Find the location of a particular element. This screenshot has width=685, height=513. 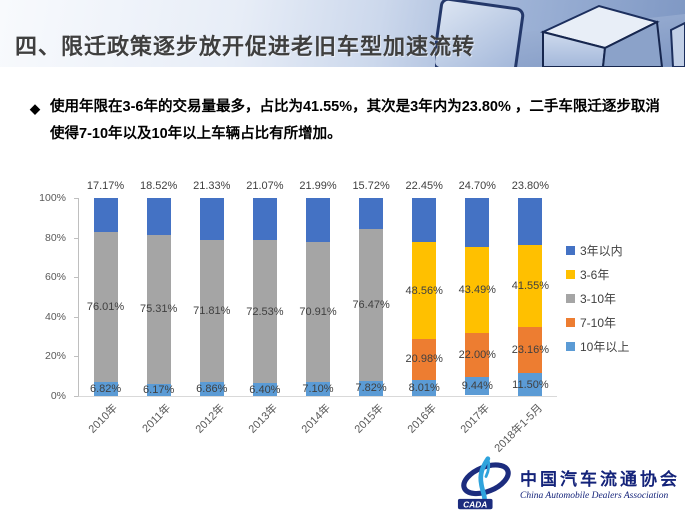

data-label: 20.98% is located at coordinates (424, 359).